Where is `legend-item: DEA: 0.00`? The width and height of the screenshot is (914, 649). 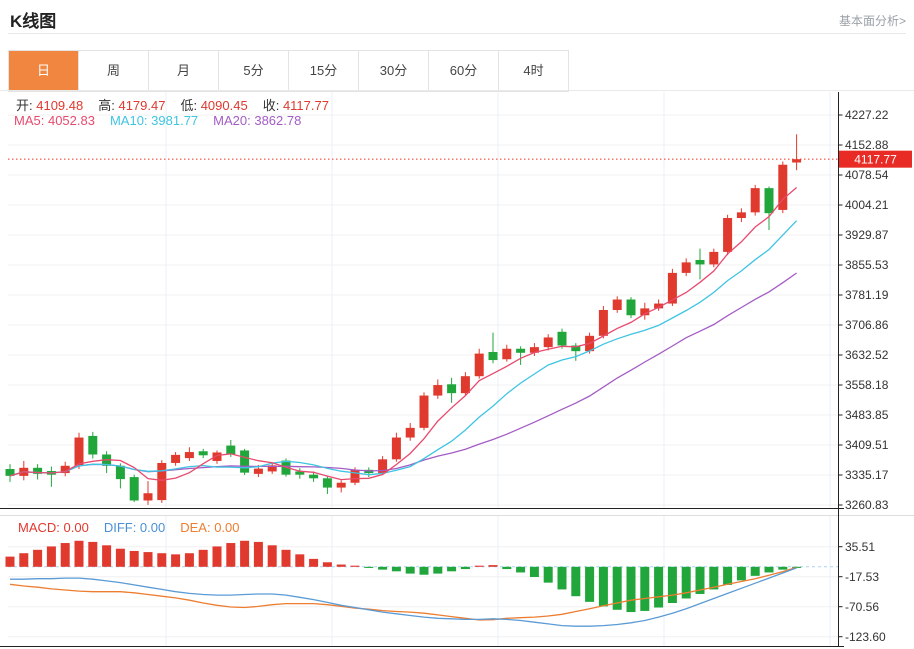
legend-item: DEA: 0.00 is located at coordinates (210, 527).